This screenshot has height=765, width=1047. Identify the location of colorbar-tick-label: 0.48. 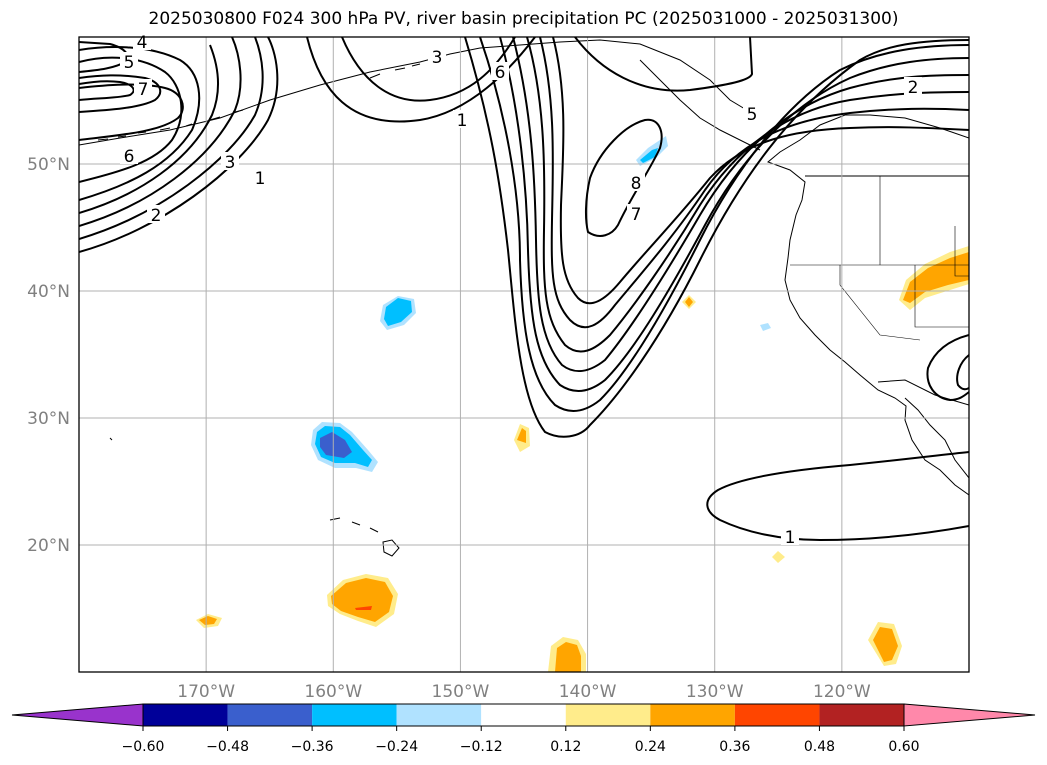
(819, 747).